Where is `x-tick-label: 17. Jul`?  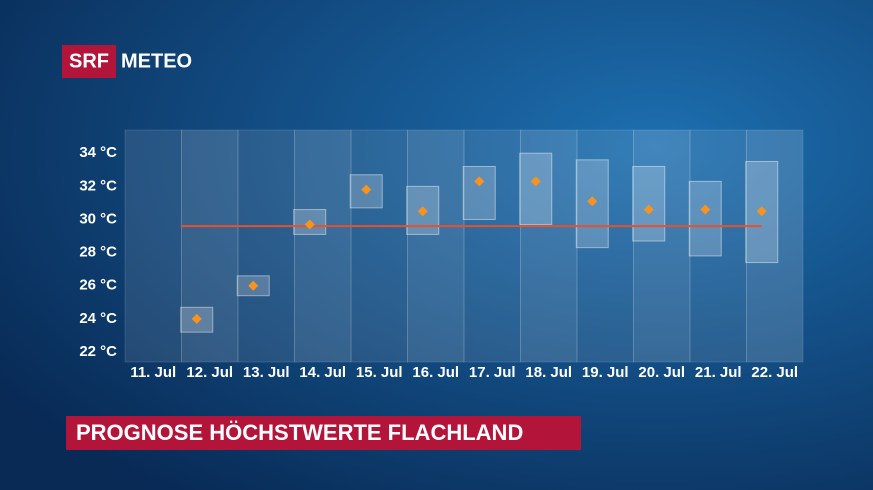
x-tick-label: 17. Jul is located at coordinates (492, 372).